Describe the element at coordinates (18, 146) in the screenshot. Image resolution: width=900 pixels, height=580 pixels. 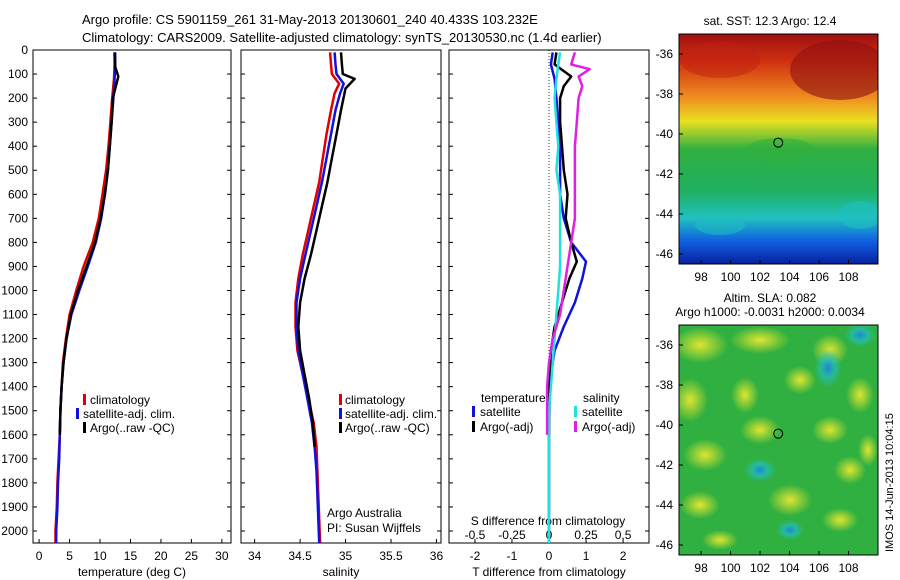
I see `depth-tick-label: 400` at that location.